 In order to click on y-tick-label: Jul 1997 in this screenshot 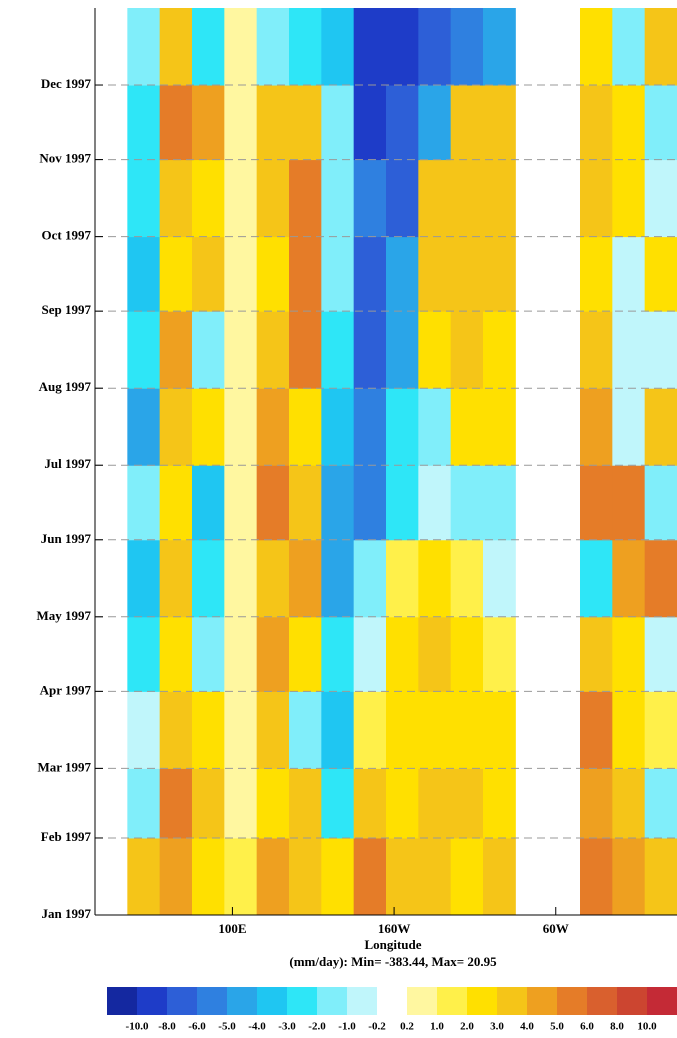, I will do `click(67, 463)`.